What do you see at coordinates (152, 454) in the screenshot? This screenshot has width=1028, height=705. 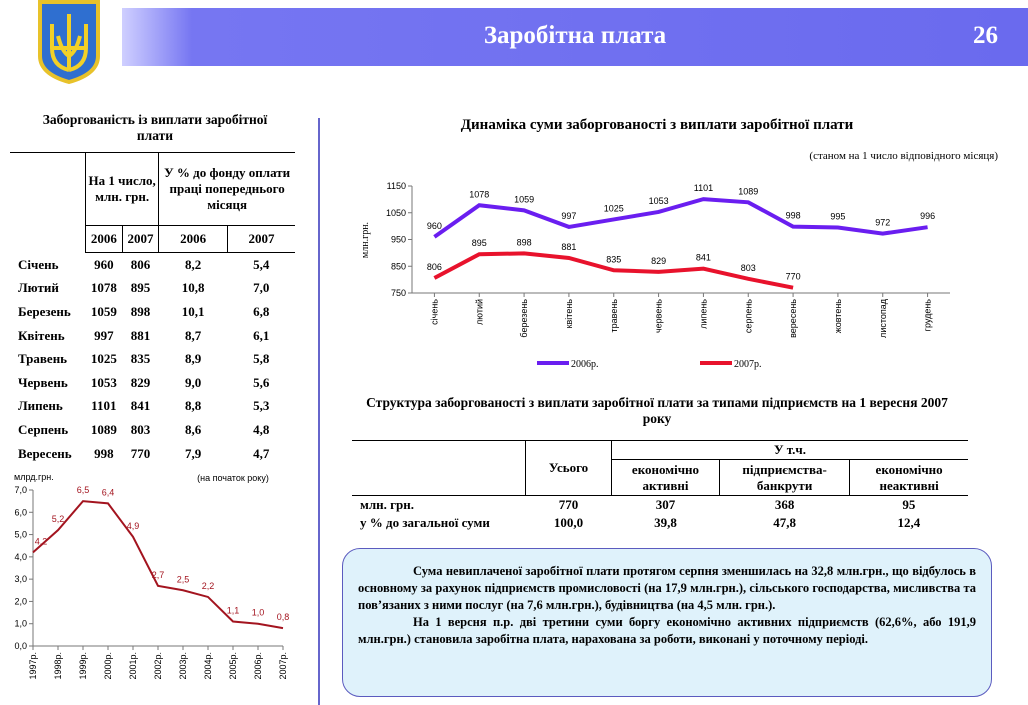 I see `table-row: Вересень 998 770 7,9 4,7` at bounding box center [152, 454].